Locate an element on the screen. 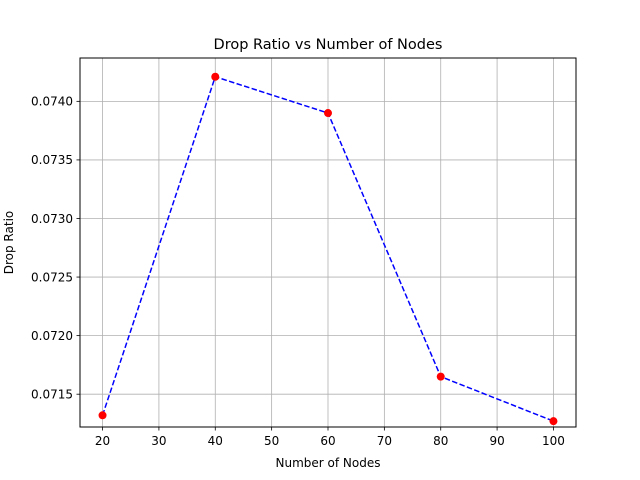 Image resolution: width=640 pixels, height=480 pixels. y-tick-label: 0.0715 is located at coordinates (52, 395).